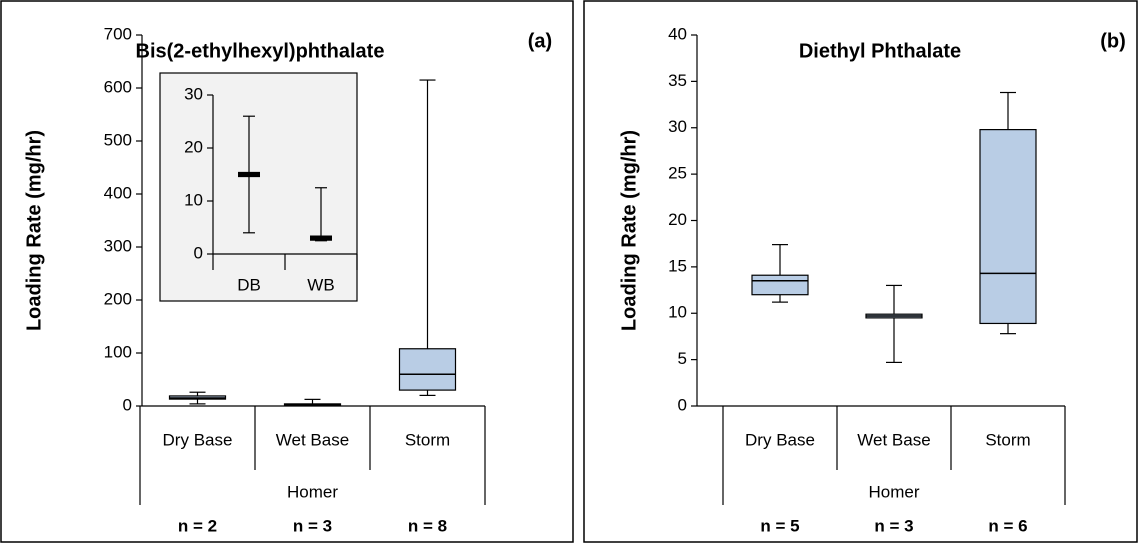 Image resolution: width=1139 pixels, height=543 pixels. Describe the element at coordinates (677, 80) in the screenshot. I see `y-tick-label: 35` at that location.